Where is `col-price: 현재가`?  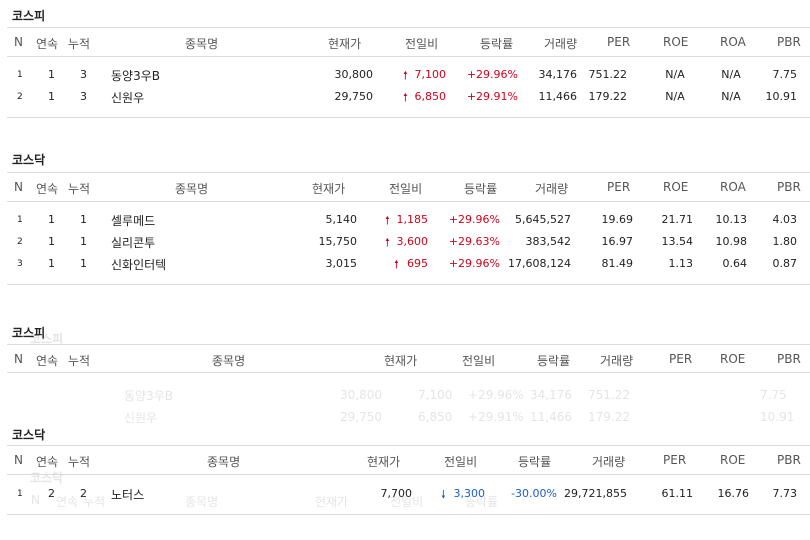
col-price: 현재가 is located at coordinates (401, 361).